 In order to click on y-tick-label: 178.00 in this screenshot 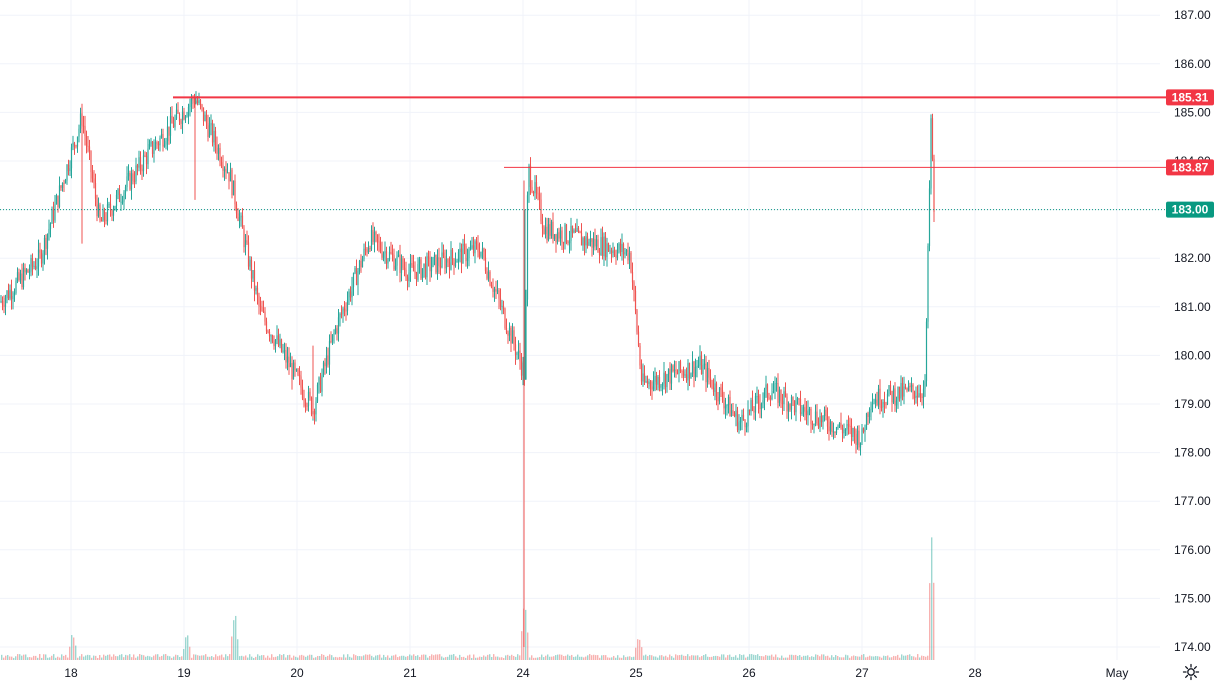, I will do `click(1192, 453)`.